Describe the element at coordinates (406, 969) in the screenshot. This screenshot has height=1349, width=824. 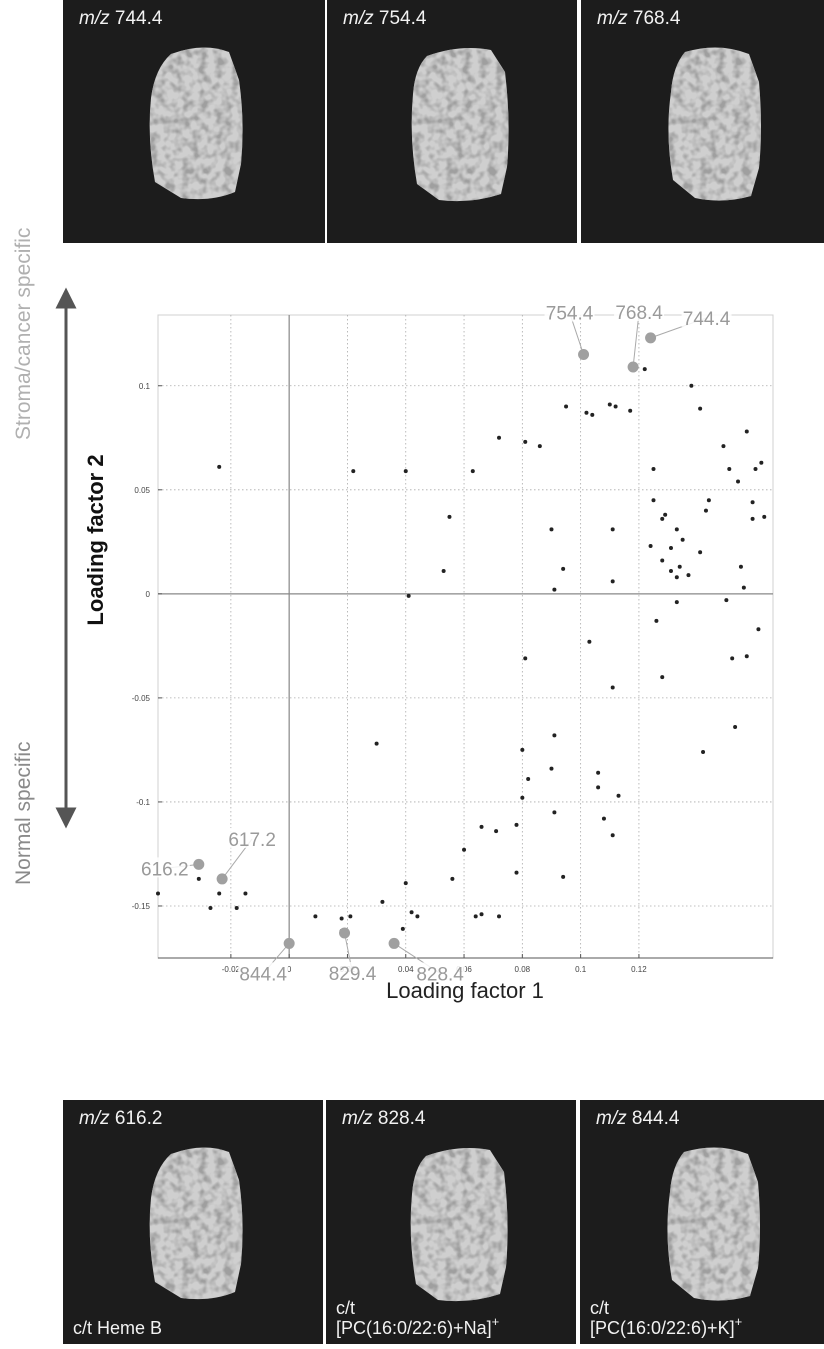
I see `x-tick-label: 0.04` at that location.